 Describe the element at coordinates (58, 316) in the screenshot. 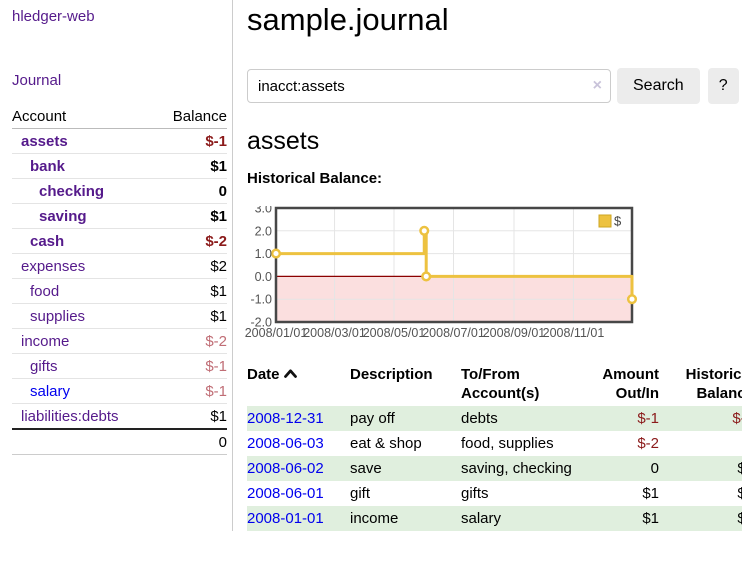

I see `account-link: supplies` at that location.